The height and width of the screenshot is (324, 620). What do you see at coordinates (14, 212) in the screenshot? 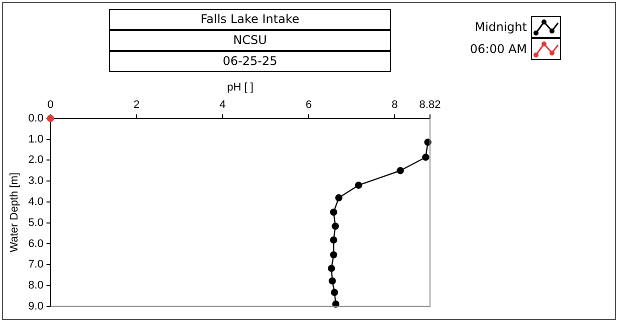
I see `y-axis-title: Water Depth [m]` at bounding box center [14, 212].